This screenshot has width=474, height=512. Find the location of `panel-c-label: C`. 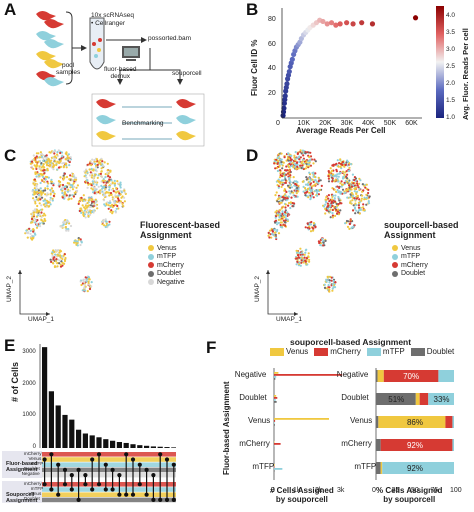

panel-c-label: C is located at coordinates (10, 155).